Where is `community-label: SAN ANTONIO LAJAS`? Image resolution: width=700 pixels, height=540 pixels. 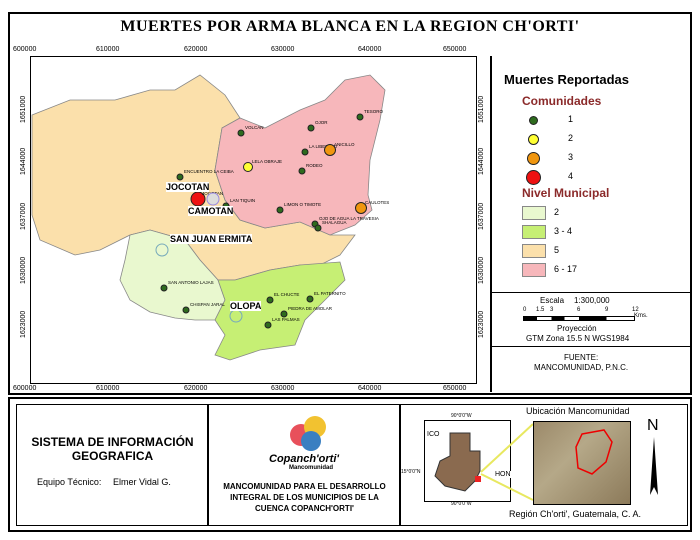 community-label: SAN ANTONIO LAJAS is located at coordinates (191, 282).